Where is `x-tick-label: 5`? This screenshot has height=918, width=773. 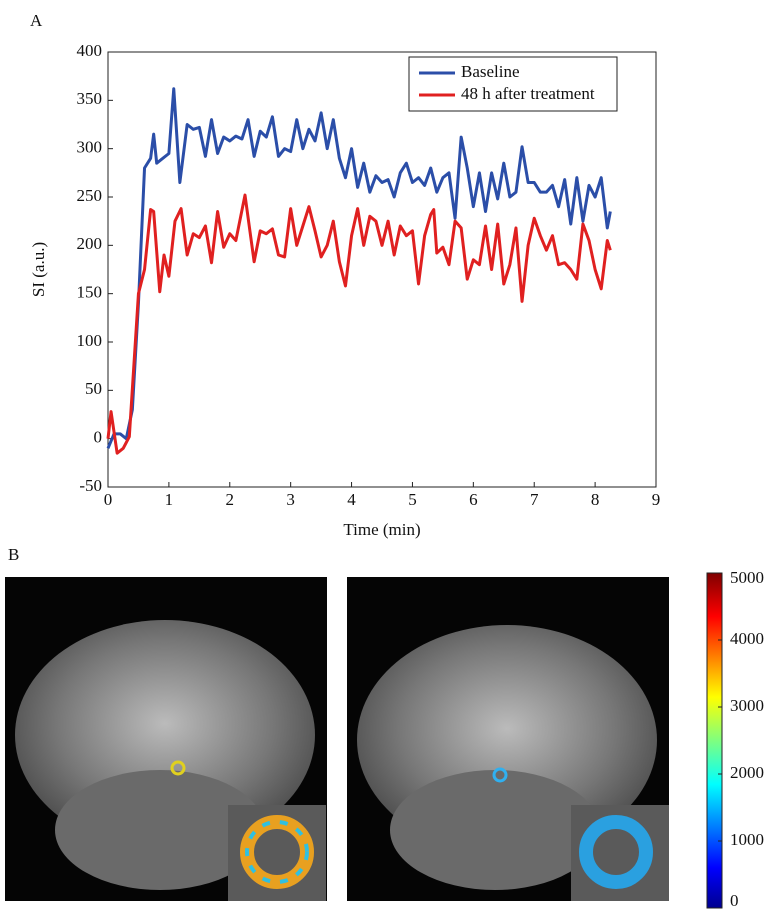 x-tick-label: 5 is located at coordinates (412, 499).